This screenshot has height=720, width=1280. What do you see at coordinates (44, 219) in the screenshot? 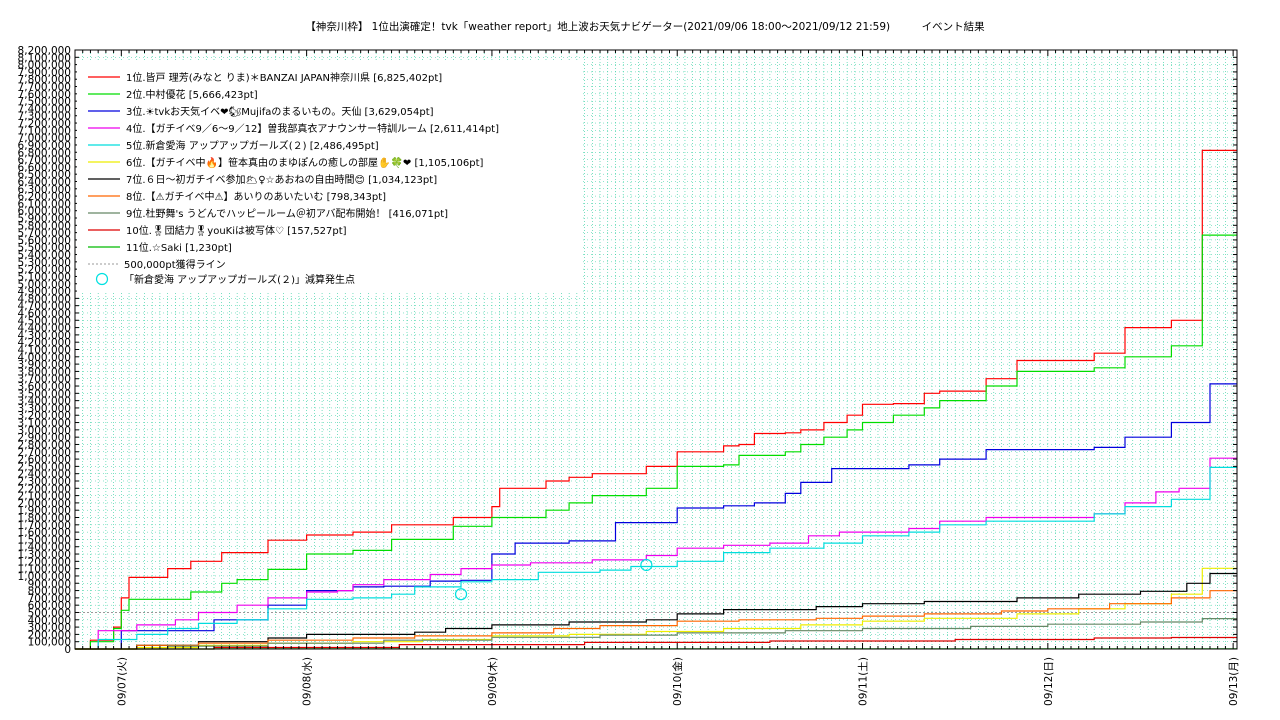
I see `y-tick-label: 5,900,000` at bounding box center [44, 219].